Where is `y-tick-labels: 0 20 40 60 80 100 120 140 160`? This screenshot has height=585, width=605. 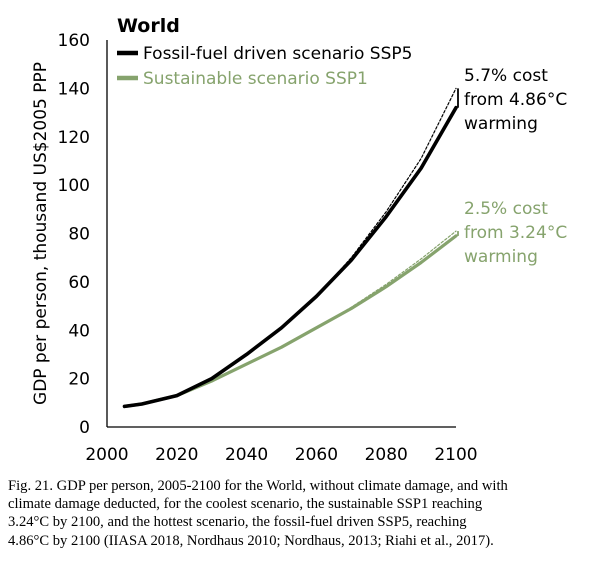
y-tick-labels: 0 20 40 60 80 100 120 140 160 is located at coordinates (74, 234).